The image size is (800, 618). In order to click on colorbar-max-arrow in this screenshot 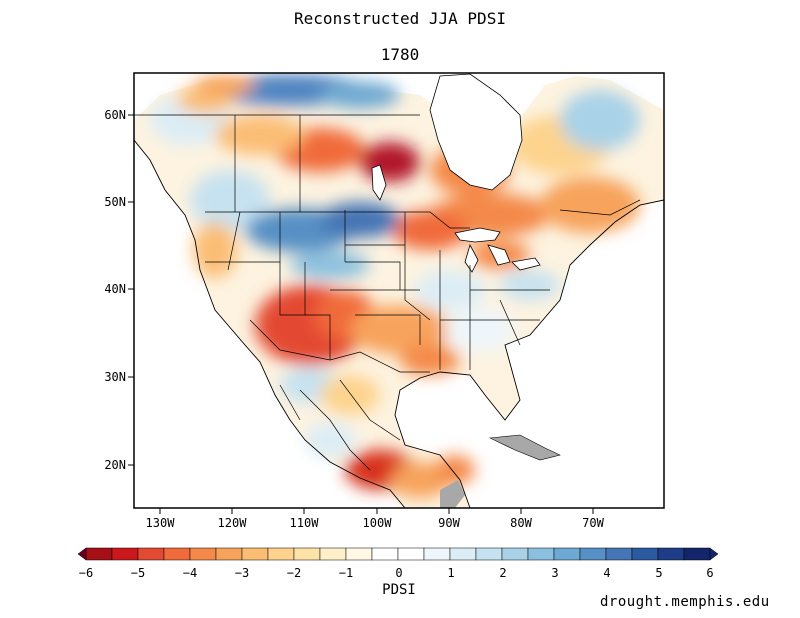, I will do `click(714, 554)`.